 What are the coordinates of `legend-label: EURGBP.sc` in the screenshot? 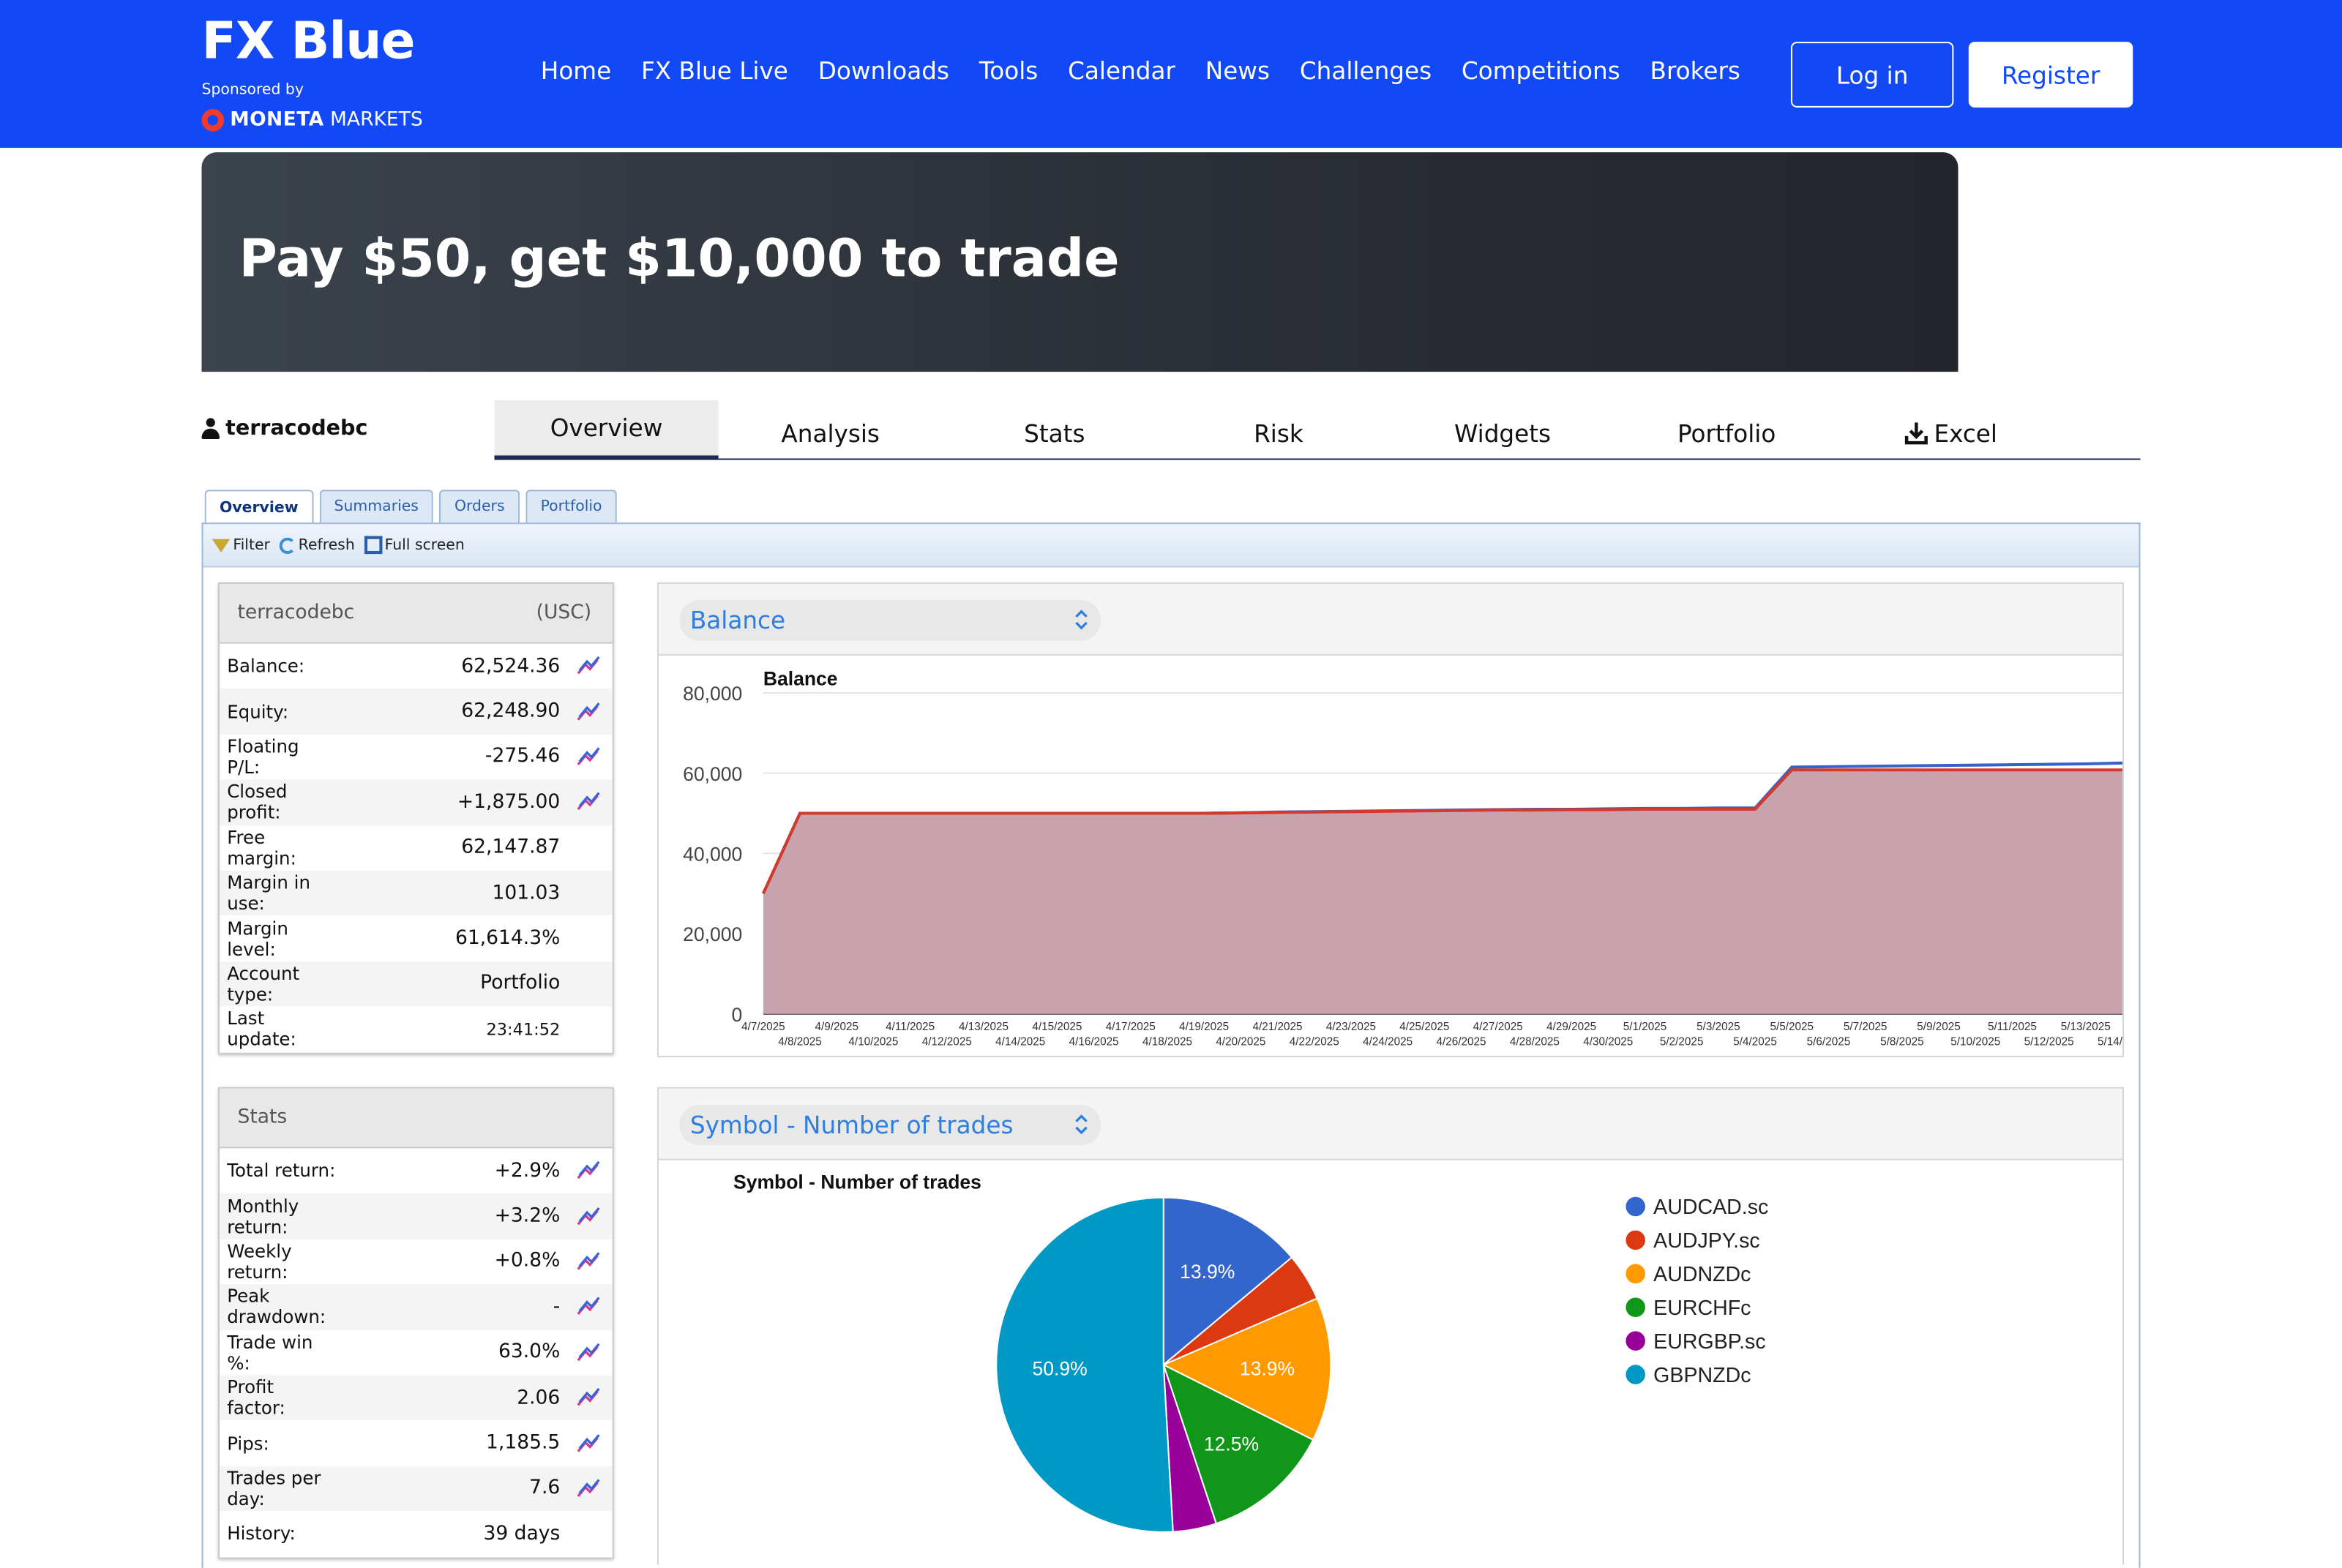 It's located at (1709, 1342).